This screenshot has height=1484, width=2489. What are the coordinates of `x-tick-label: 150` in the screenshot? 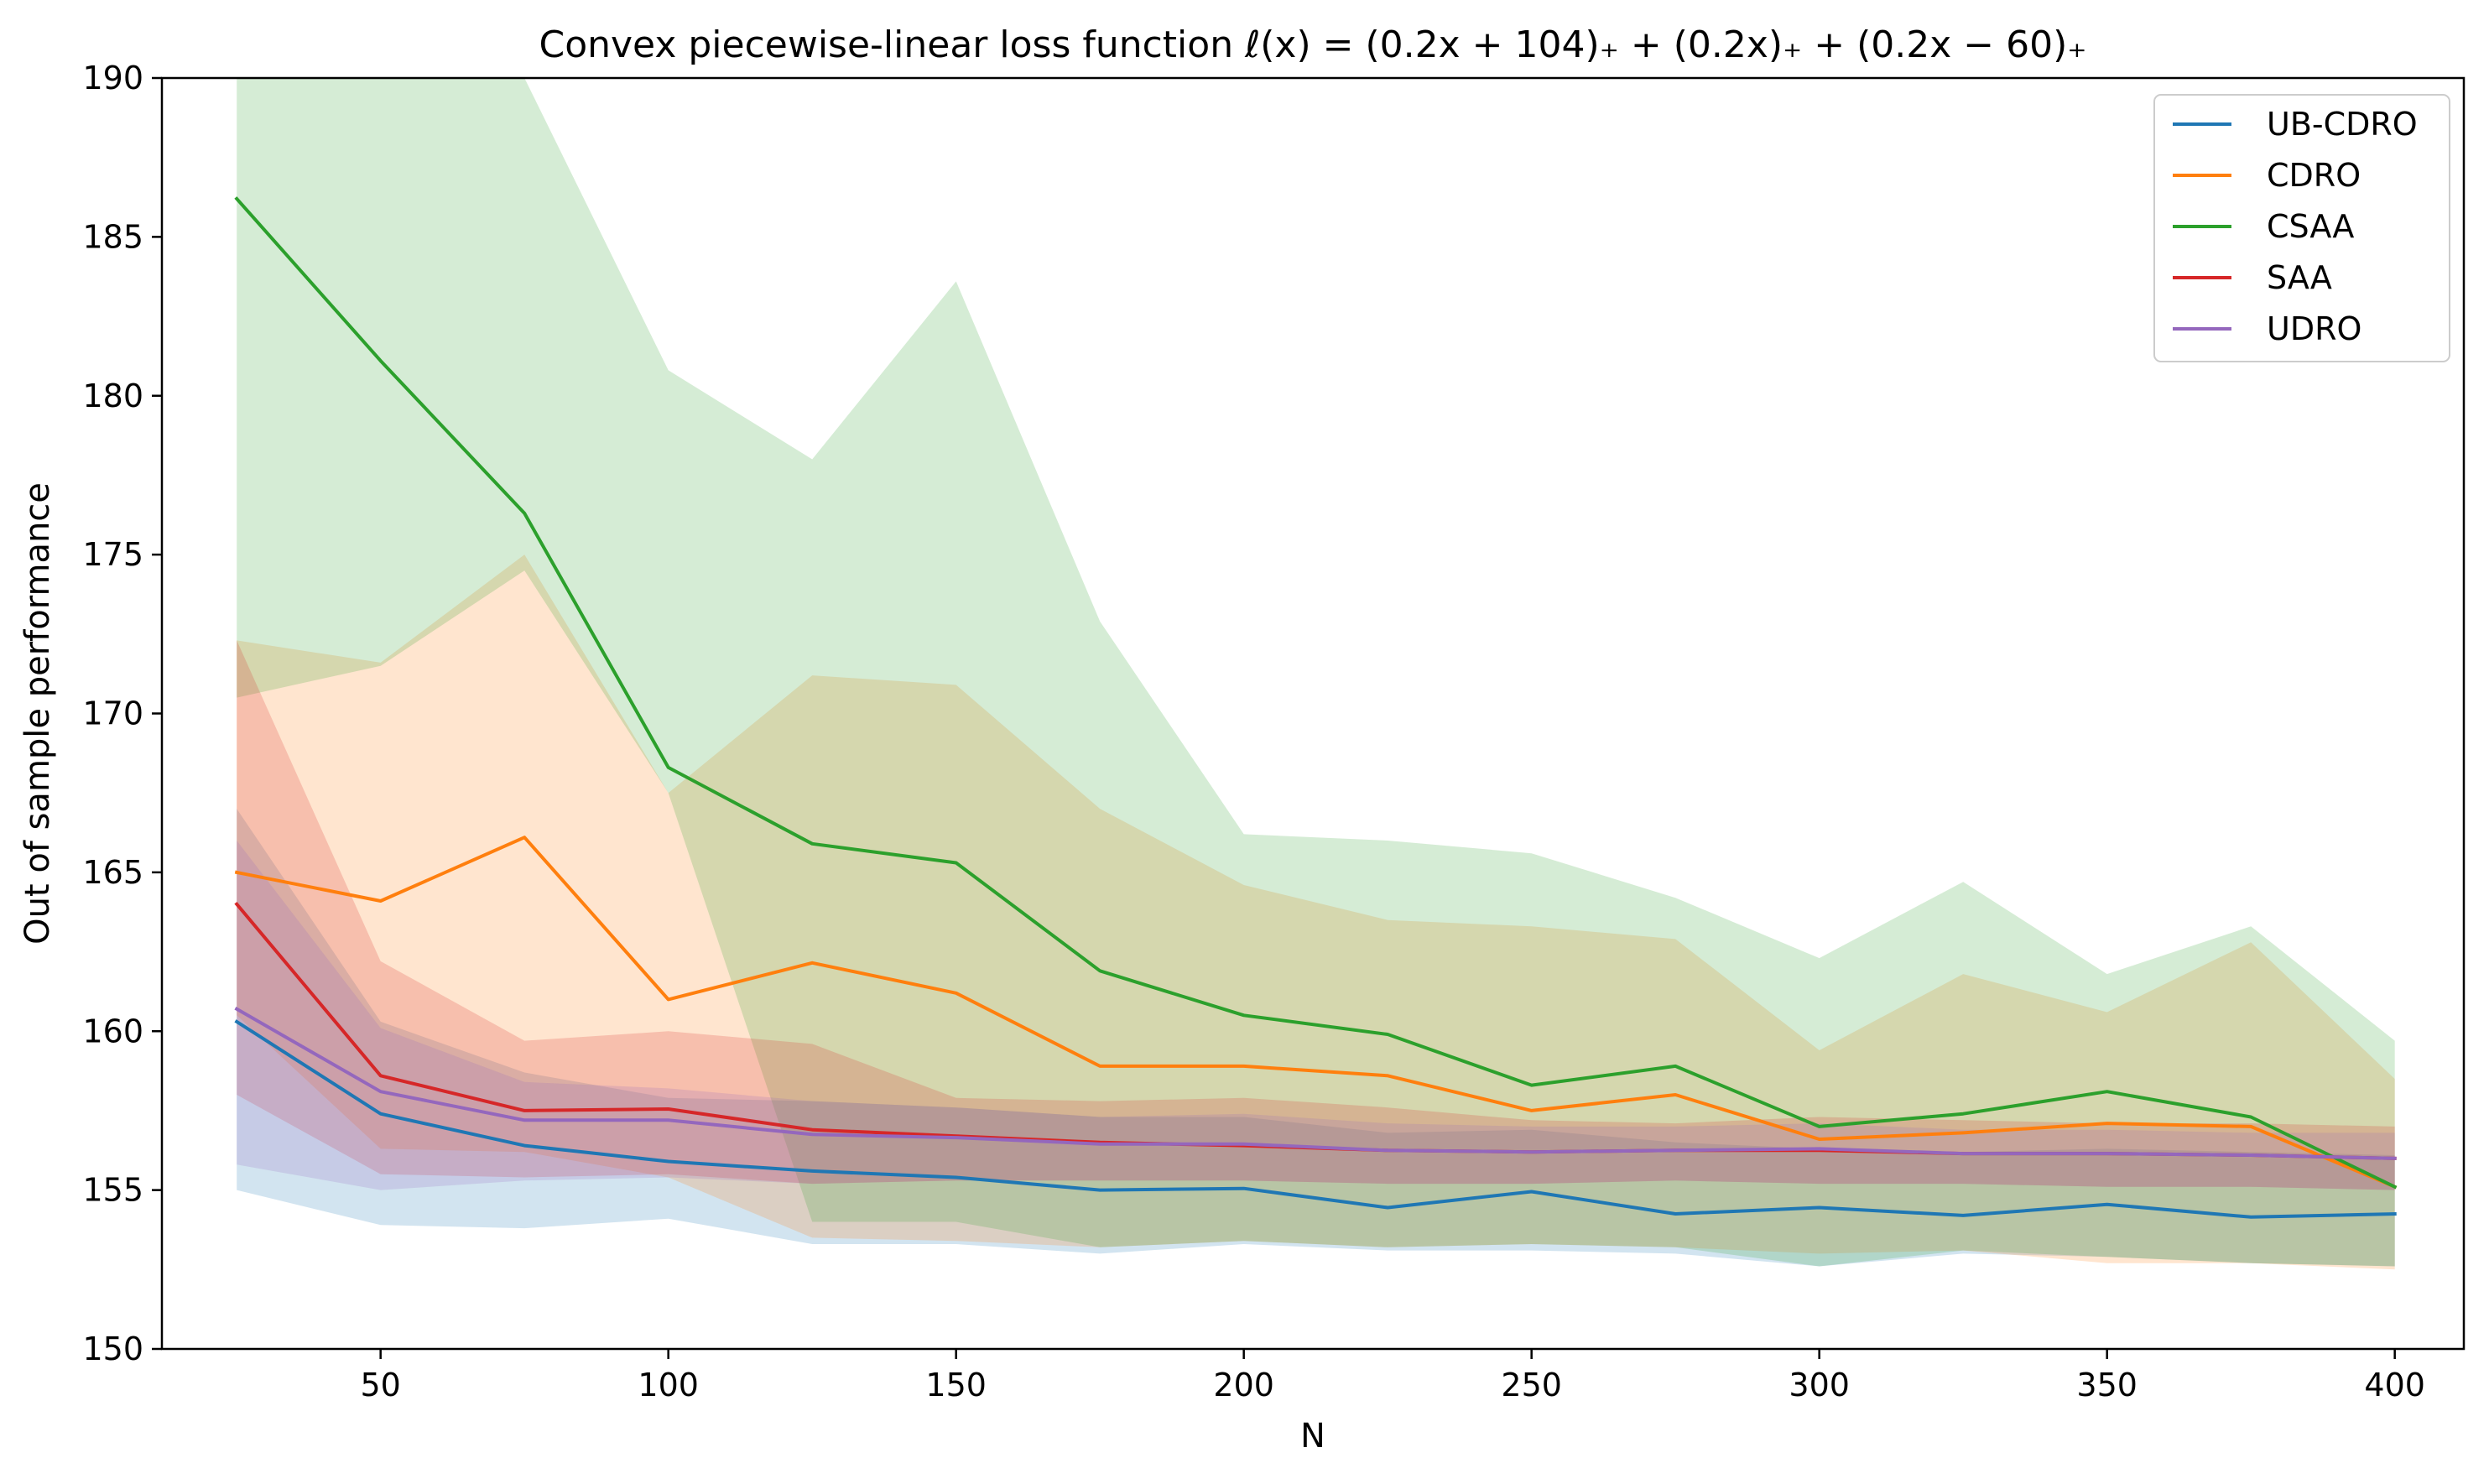 It's located at (956, 1385).